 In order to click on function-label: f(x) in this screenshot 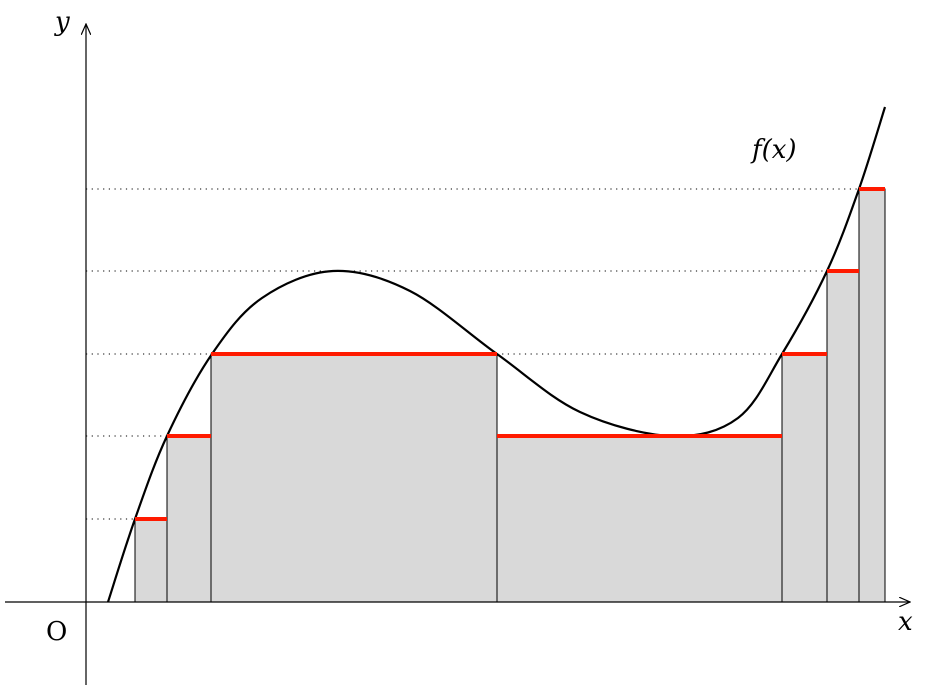, I will do `click(773, 150)`.